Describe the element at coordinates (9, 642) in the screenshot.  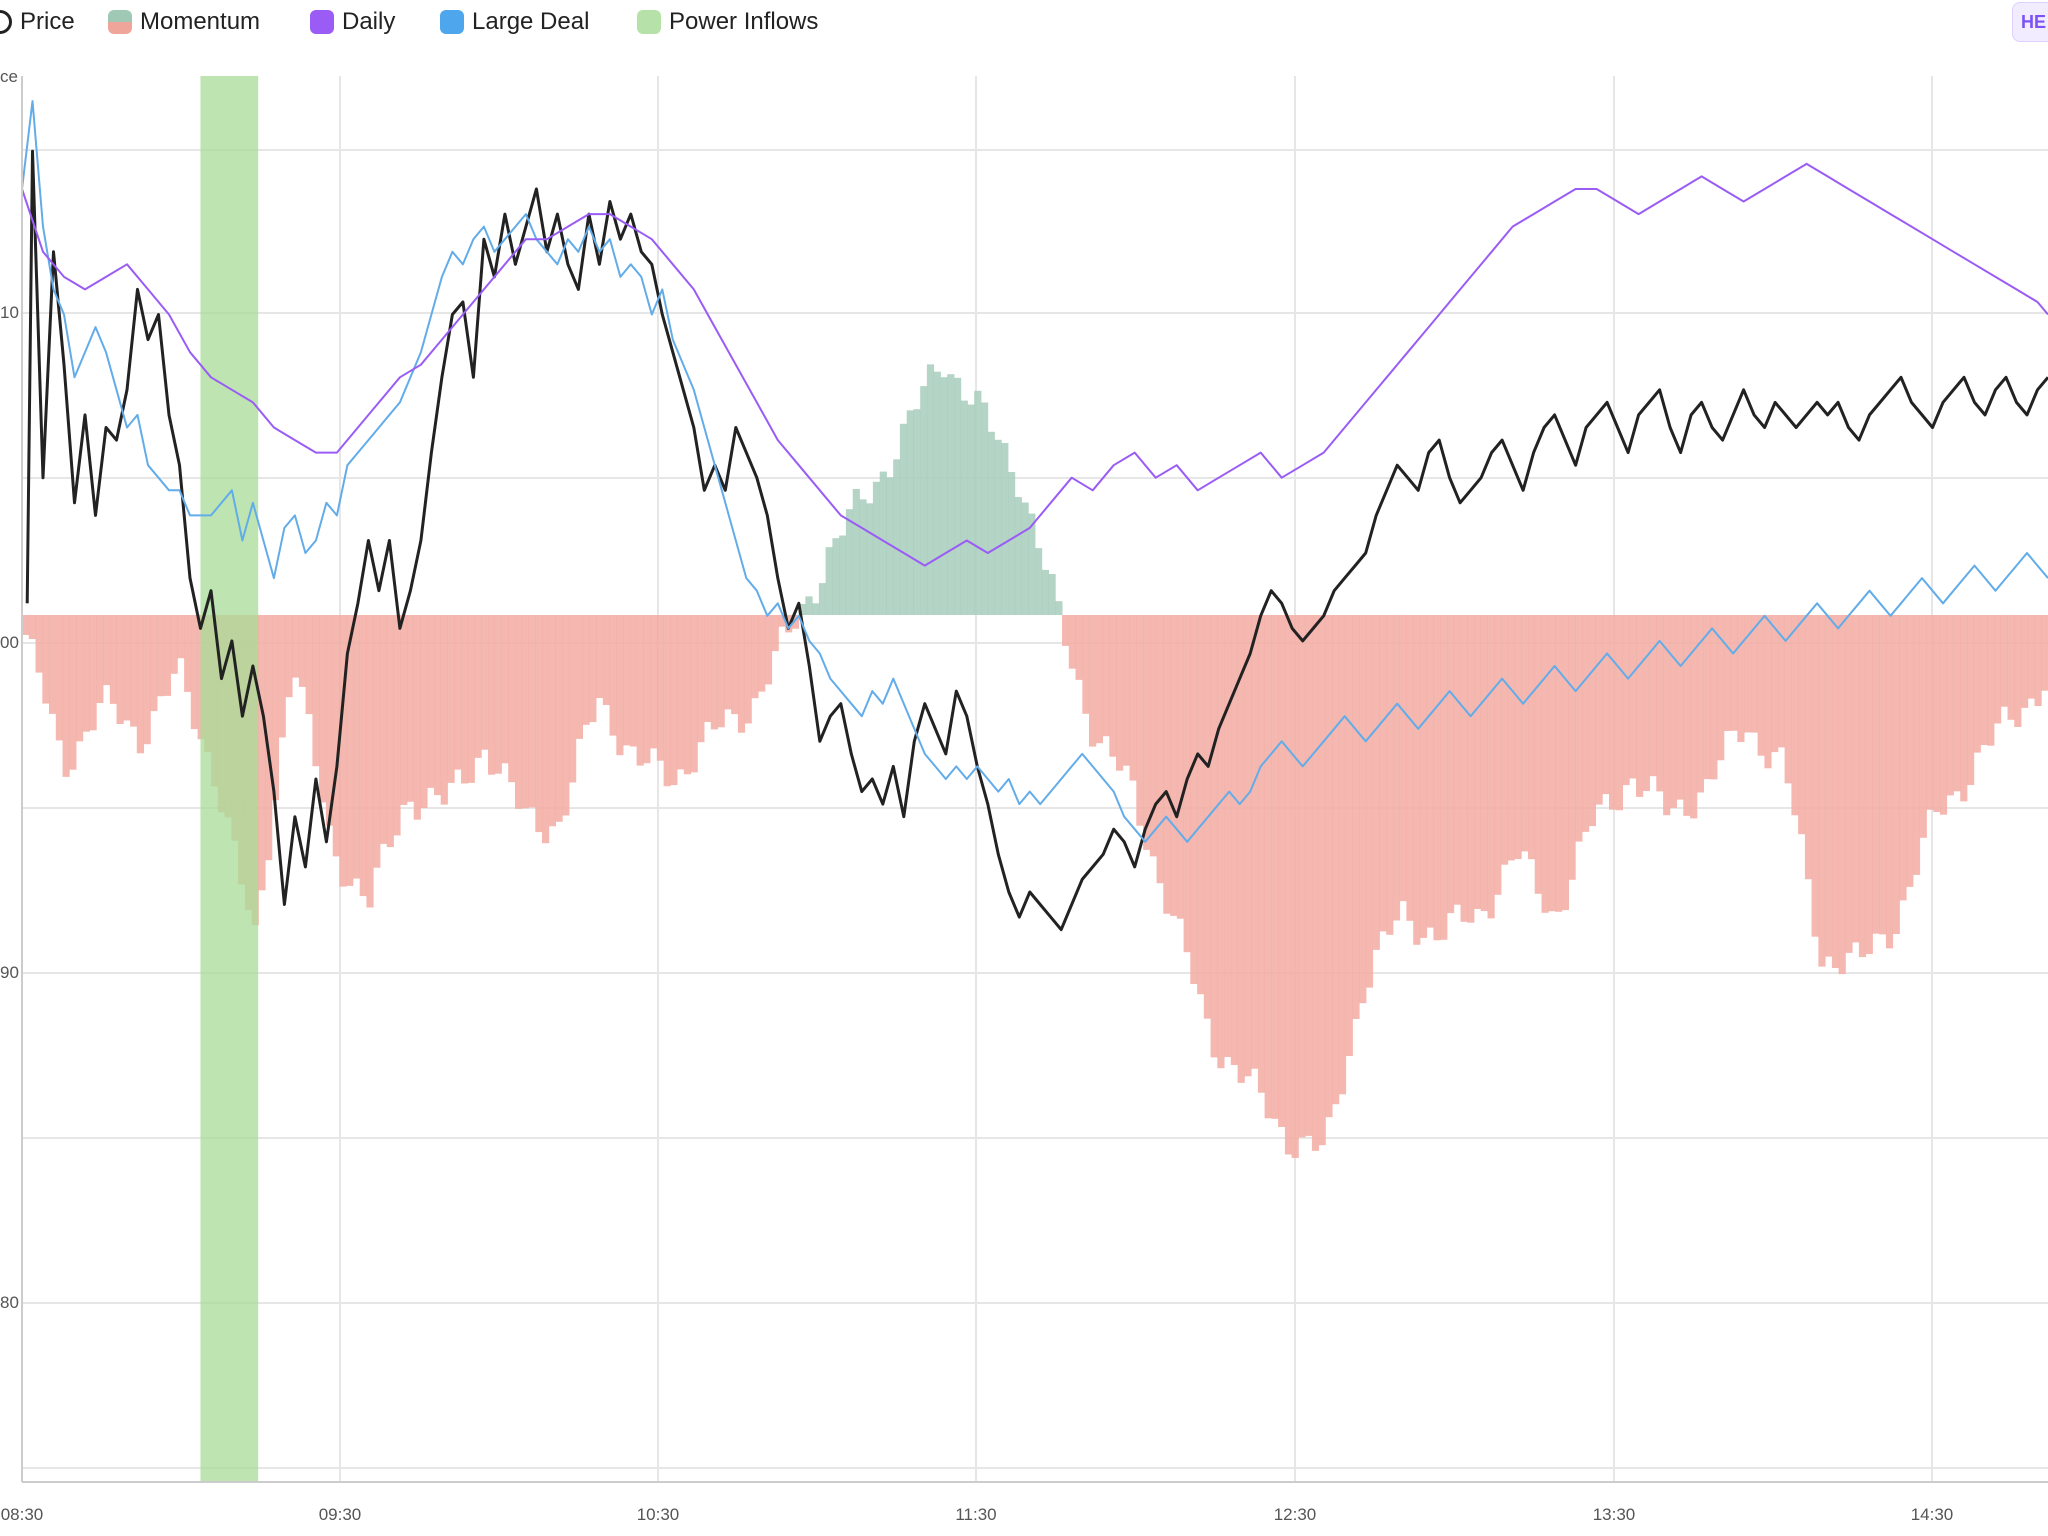
I see `y-tick-label: 00` at that location.